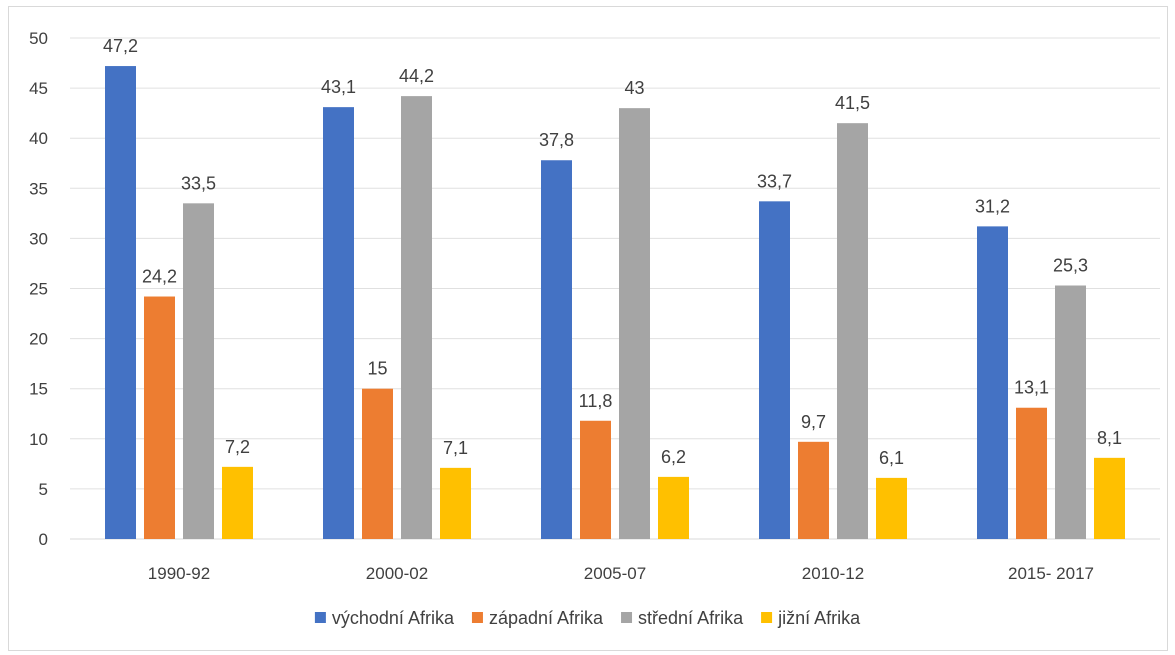 The width and height of the screenshot is (1175, 655). Describe the element at coordinates (198, 183) in the screenshot. I see `data-label: 33,5` at that location.